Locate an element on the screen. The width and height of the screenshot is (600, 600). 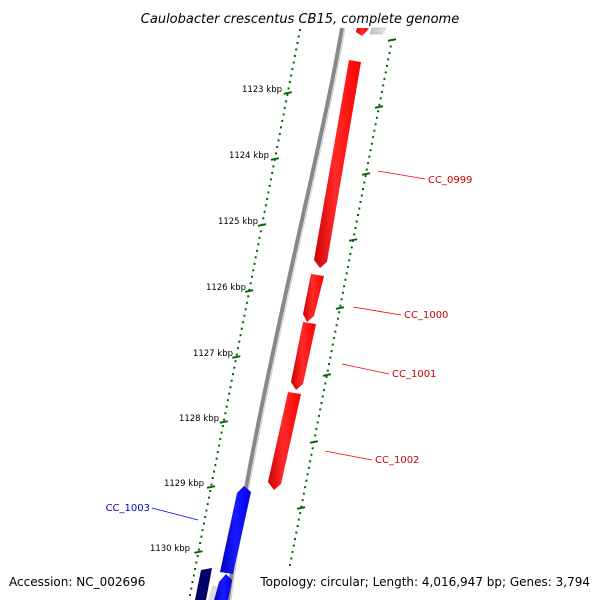
gene-label-cc-1000: CC_1000 is located at coordinates (426, 315).